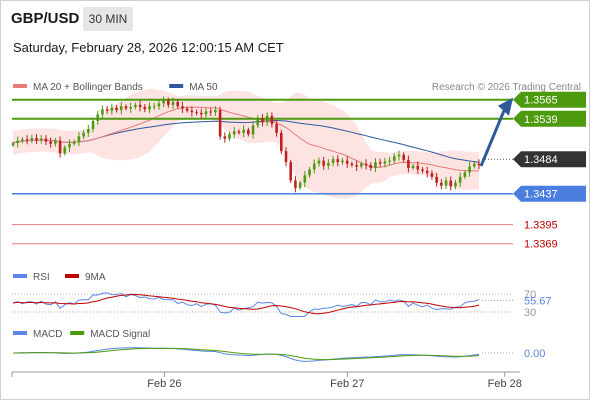  What do you see at coordinates (541, 226) in the screenshot?
I see `minor-level-value: 1.3395` at bounding box center [541, 226].